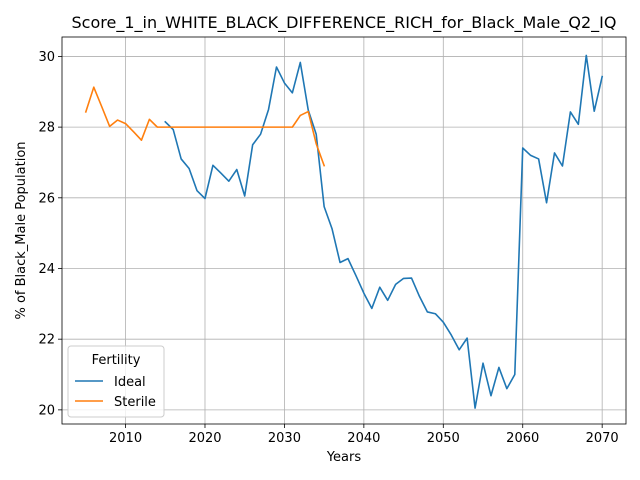 This screenshot has width=640, height=480. Describe the element at coordinates (46, 269) in the screenshot. I see `y-tick-label: 24` at that location.